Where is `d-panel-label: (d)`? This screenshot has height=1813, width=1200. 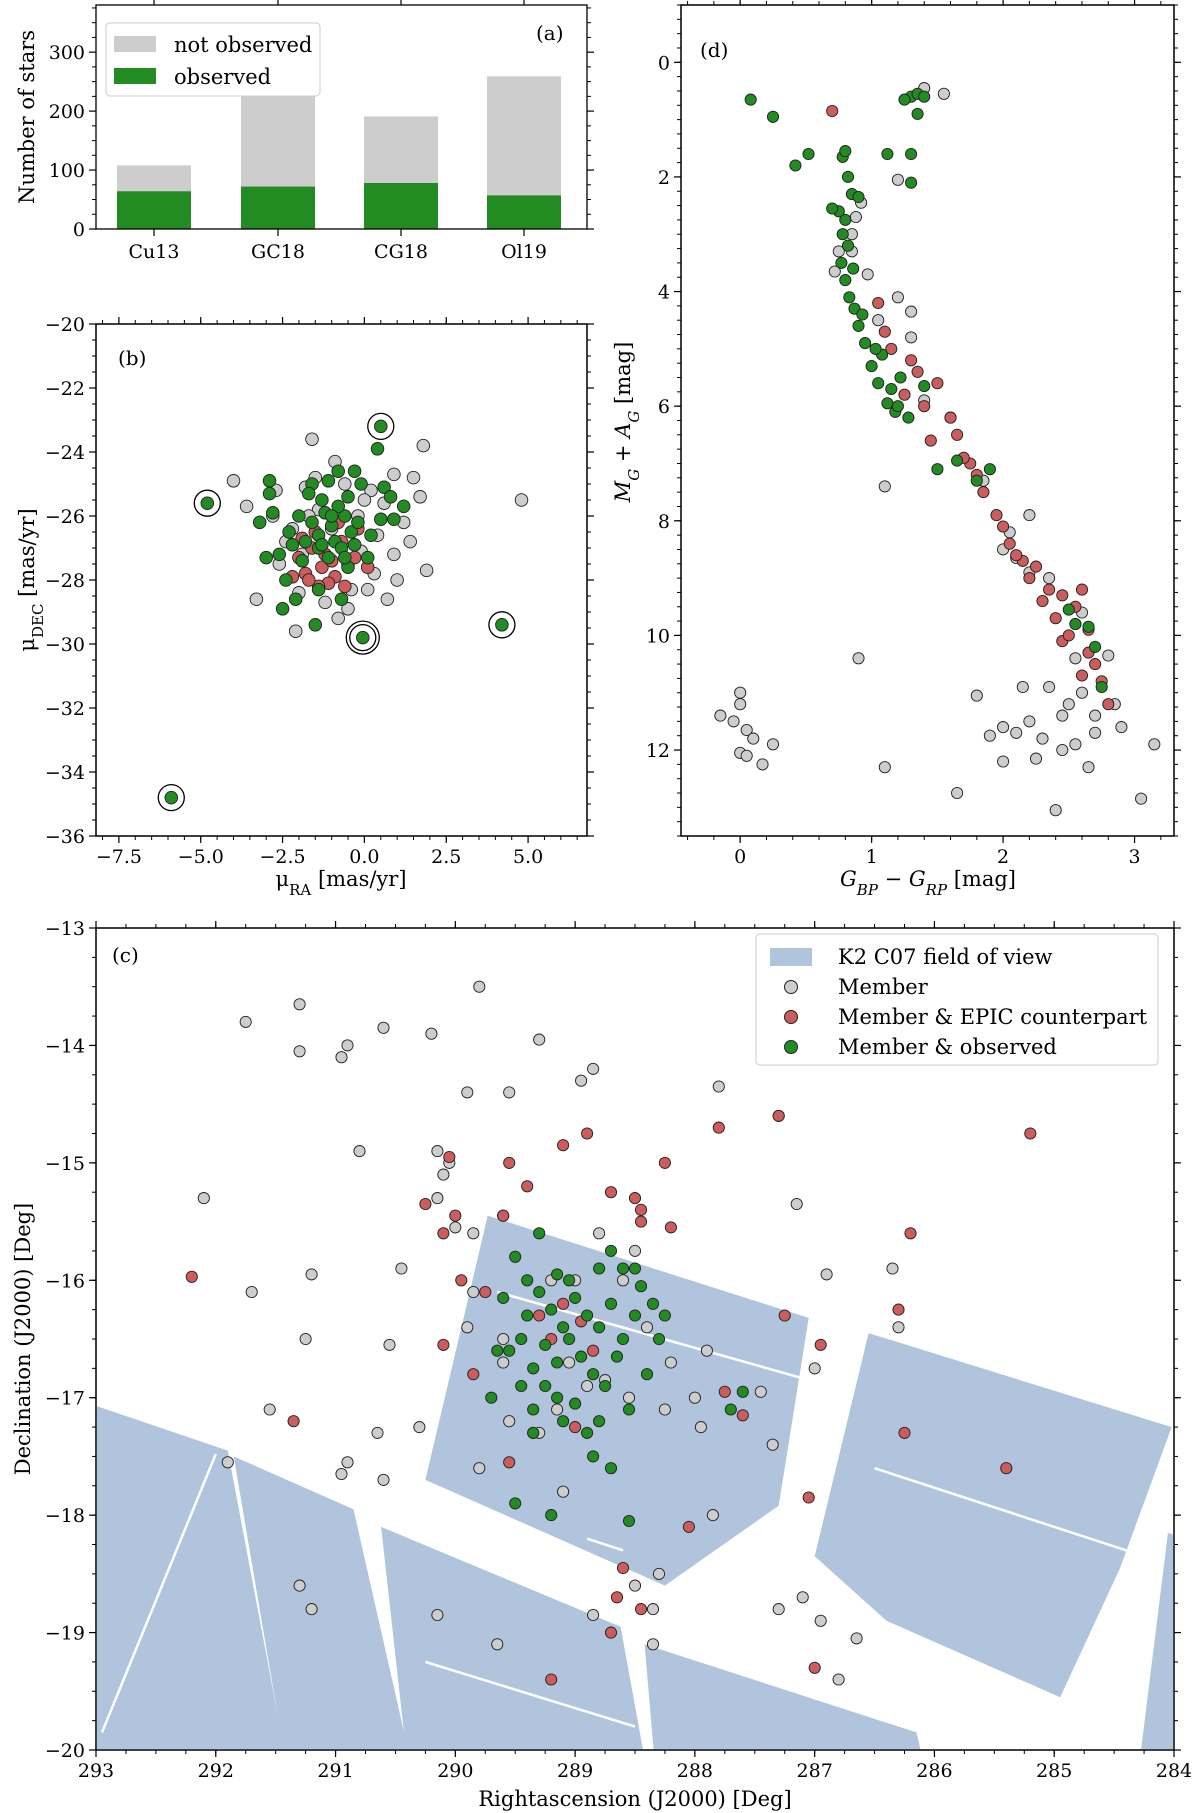 d-panel-label: (d) is located at coordinates (714, 50).